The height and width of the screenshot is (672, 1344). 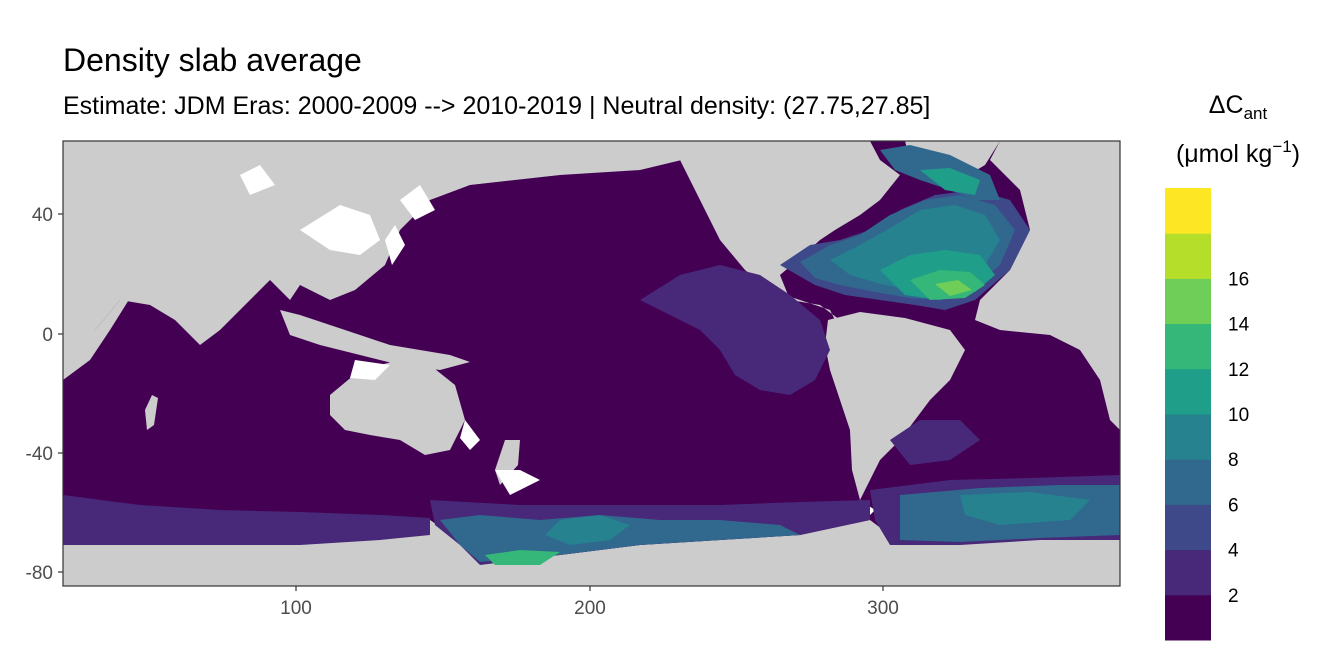 What do you see at coordinates (1233, 596) in the screenshot?
I see `legend-label: 2` at bounding box center [1233, 596].